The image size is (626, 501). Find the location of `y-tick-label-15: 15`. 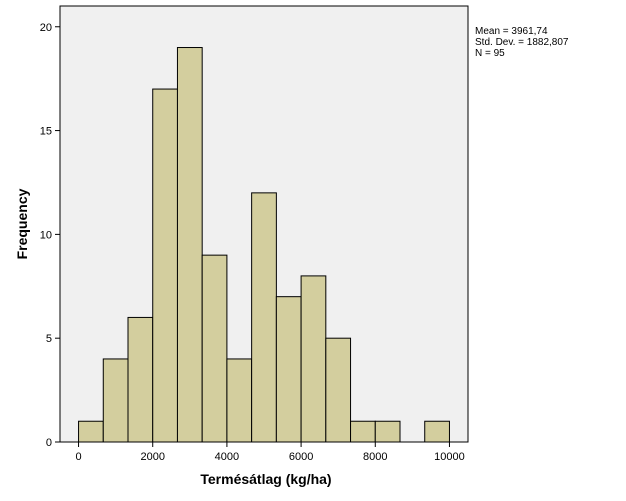

y-tick-label-15: 15 is located at coordinates (46, 132).